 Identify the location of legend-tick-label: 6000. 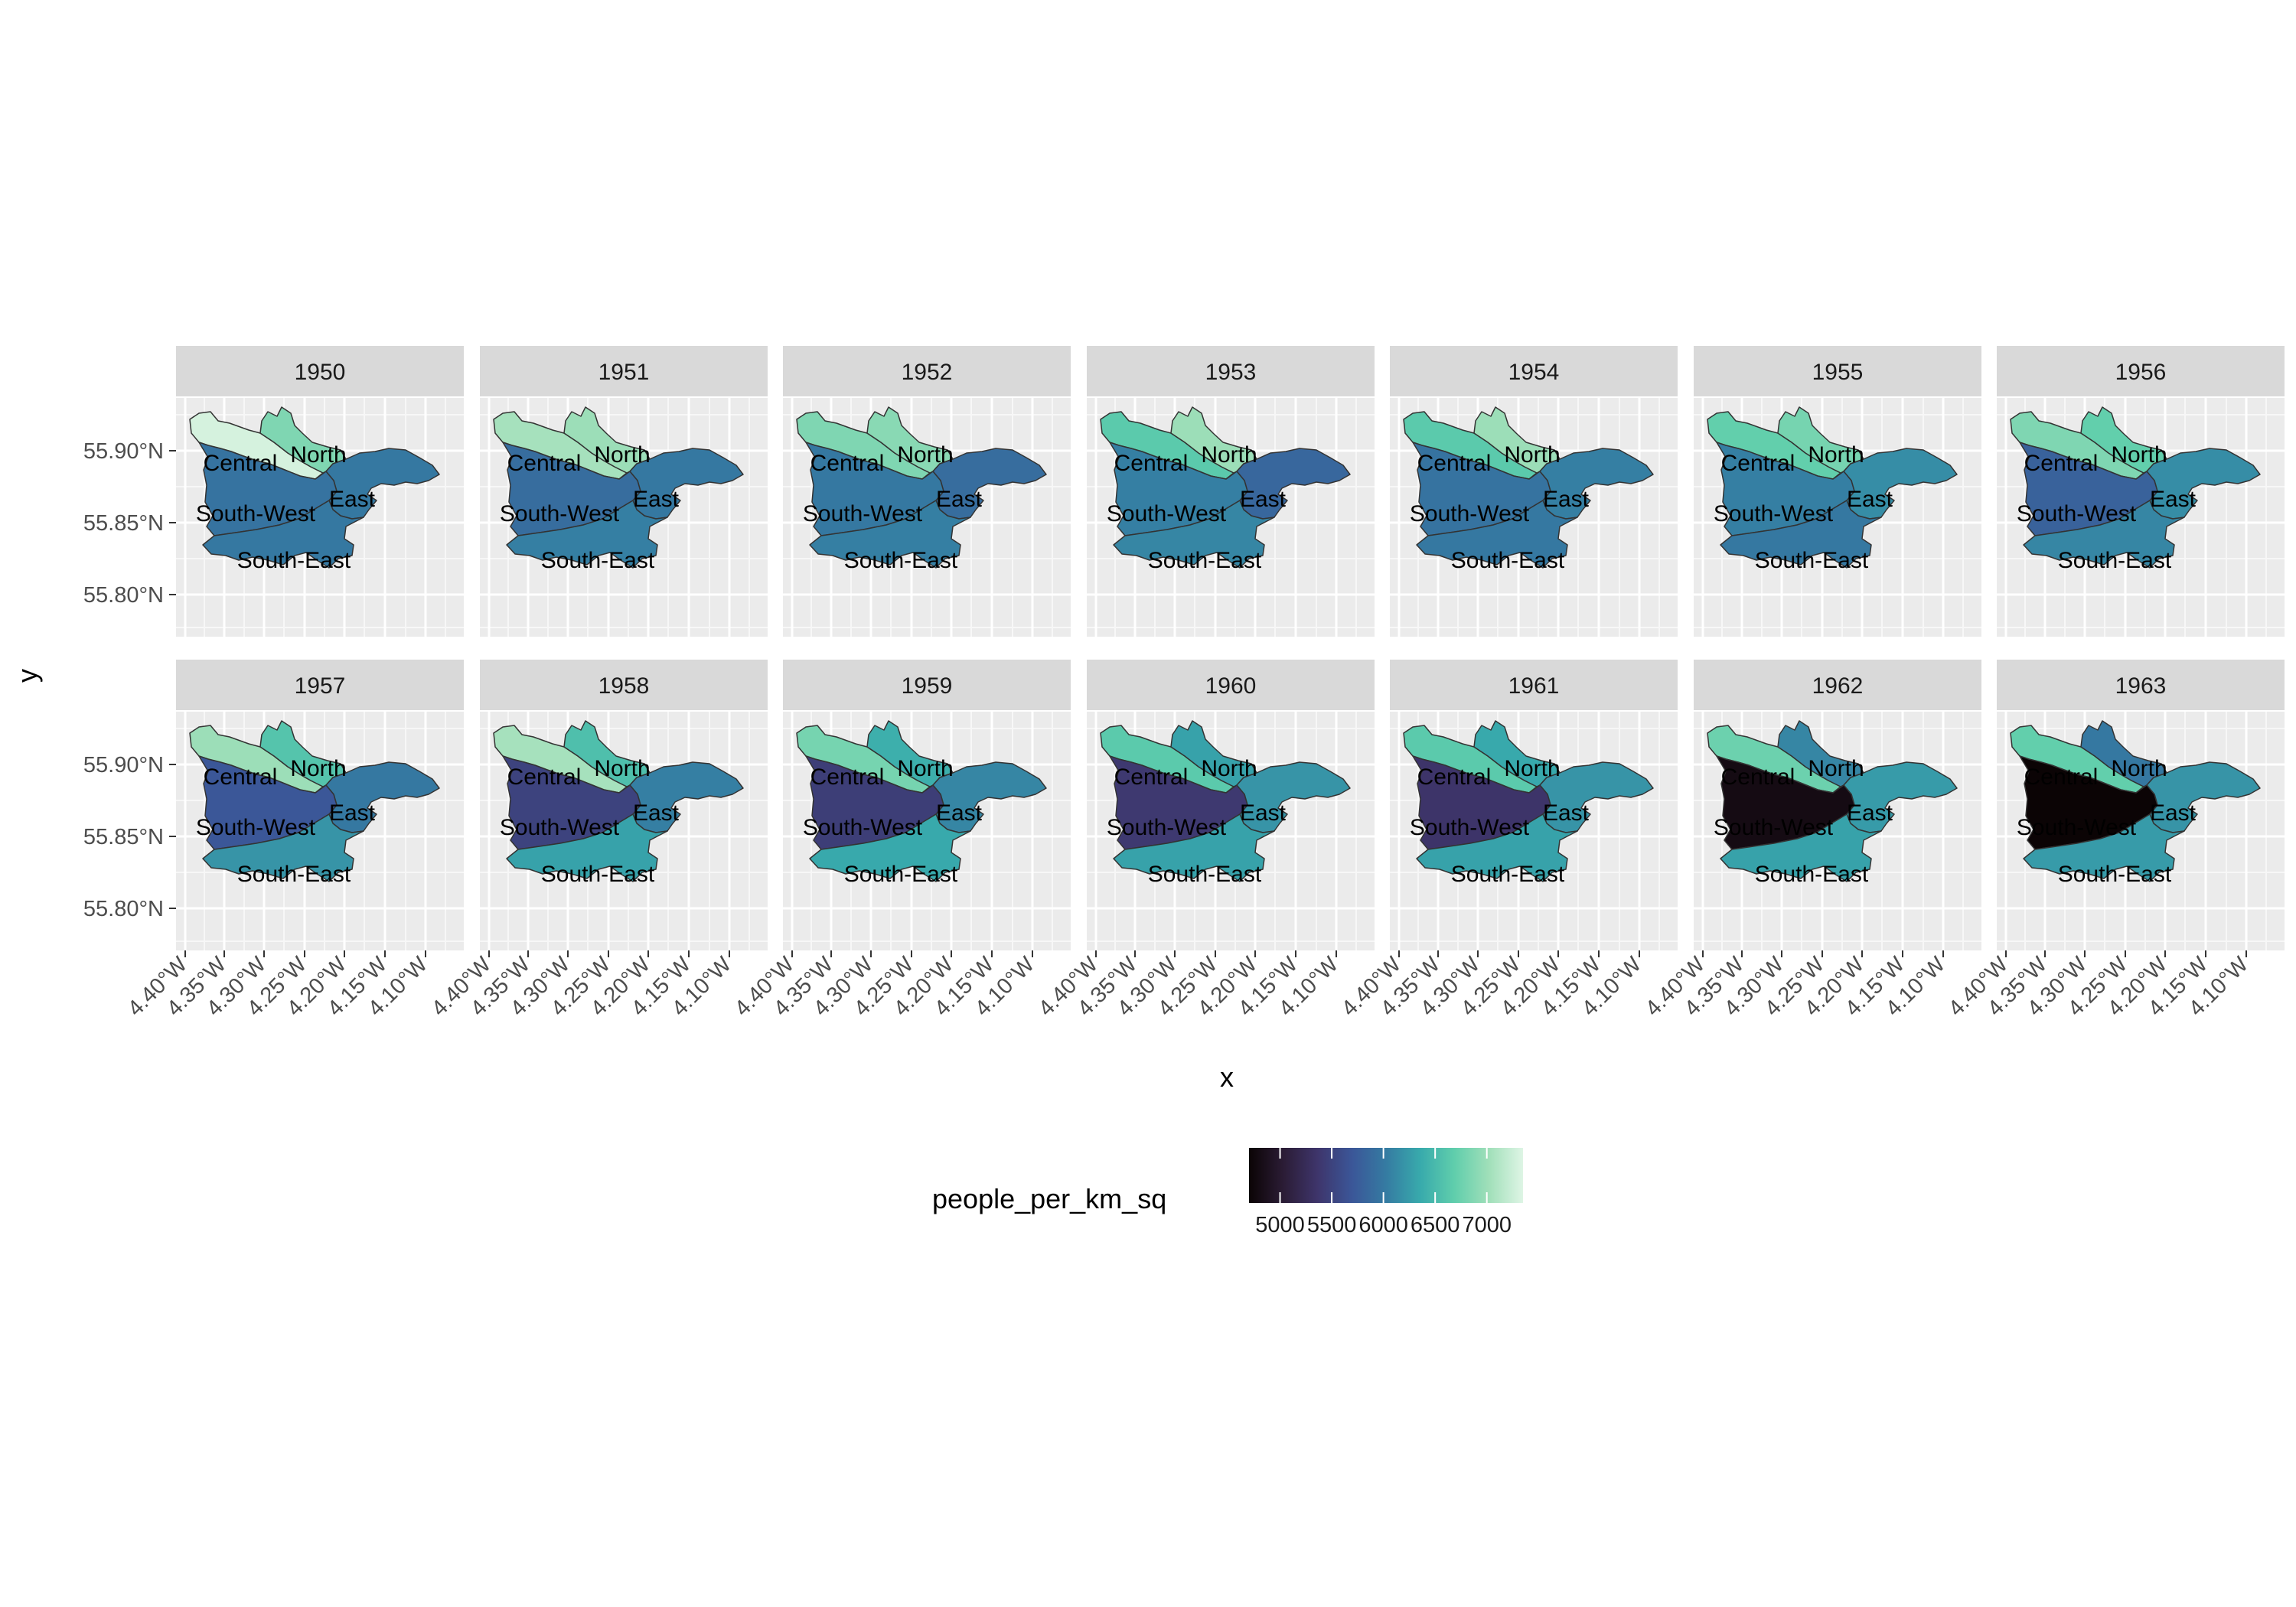
(1383, 1225).